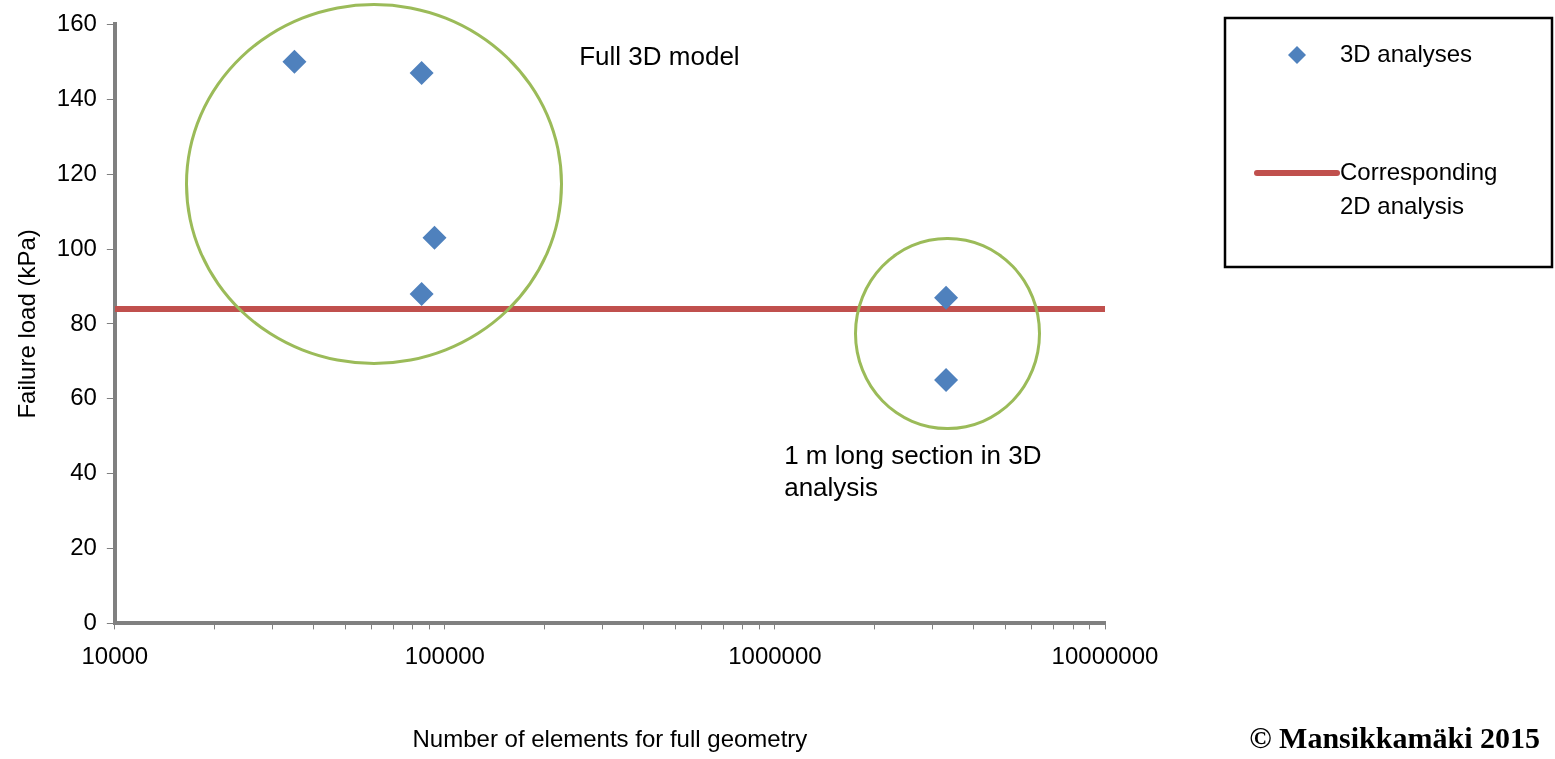 This screenshot has height=759, width=1555. What do you see at coordinates (83, 547) in the screenshot?
I see `y-tick-label: 20` at bounding box center [83, 547].